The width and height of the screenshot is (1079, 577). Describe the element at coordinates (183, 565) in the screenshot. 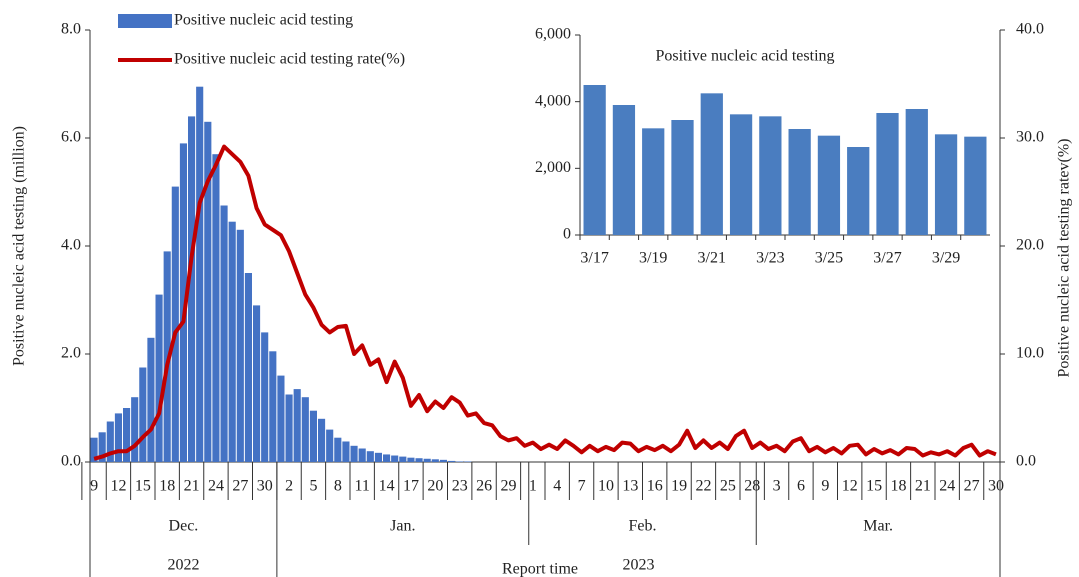

I see `year-label: 2022` at that location.